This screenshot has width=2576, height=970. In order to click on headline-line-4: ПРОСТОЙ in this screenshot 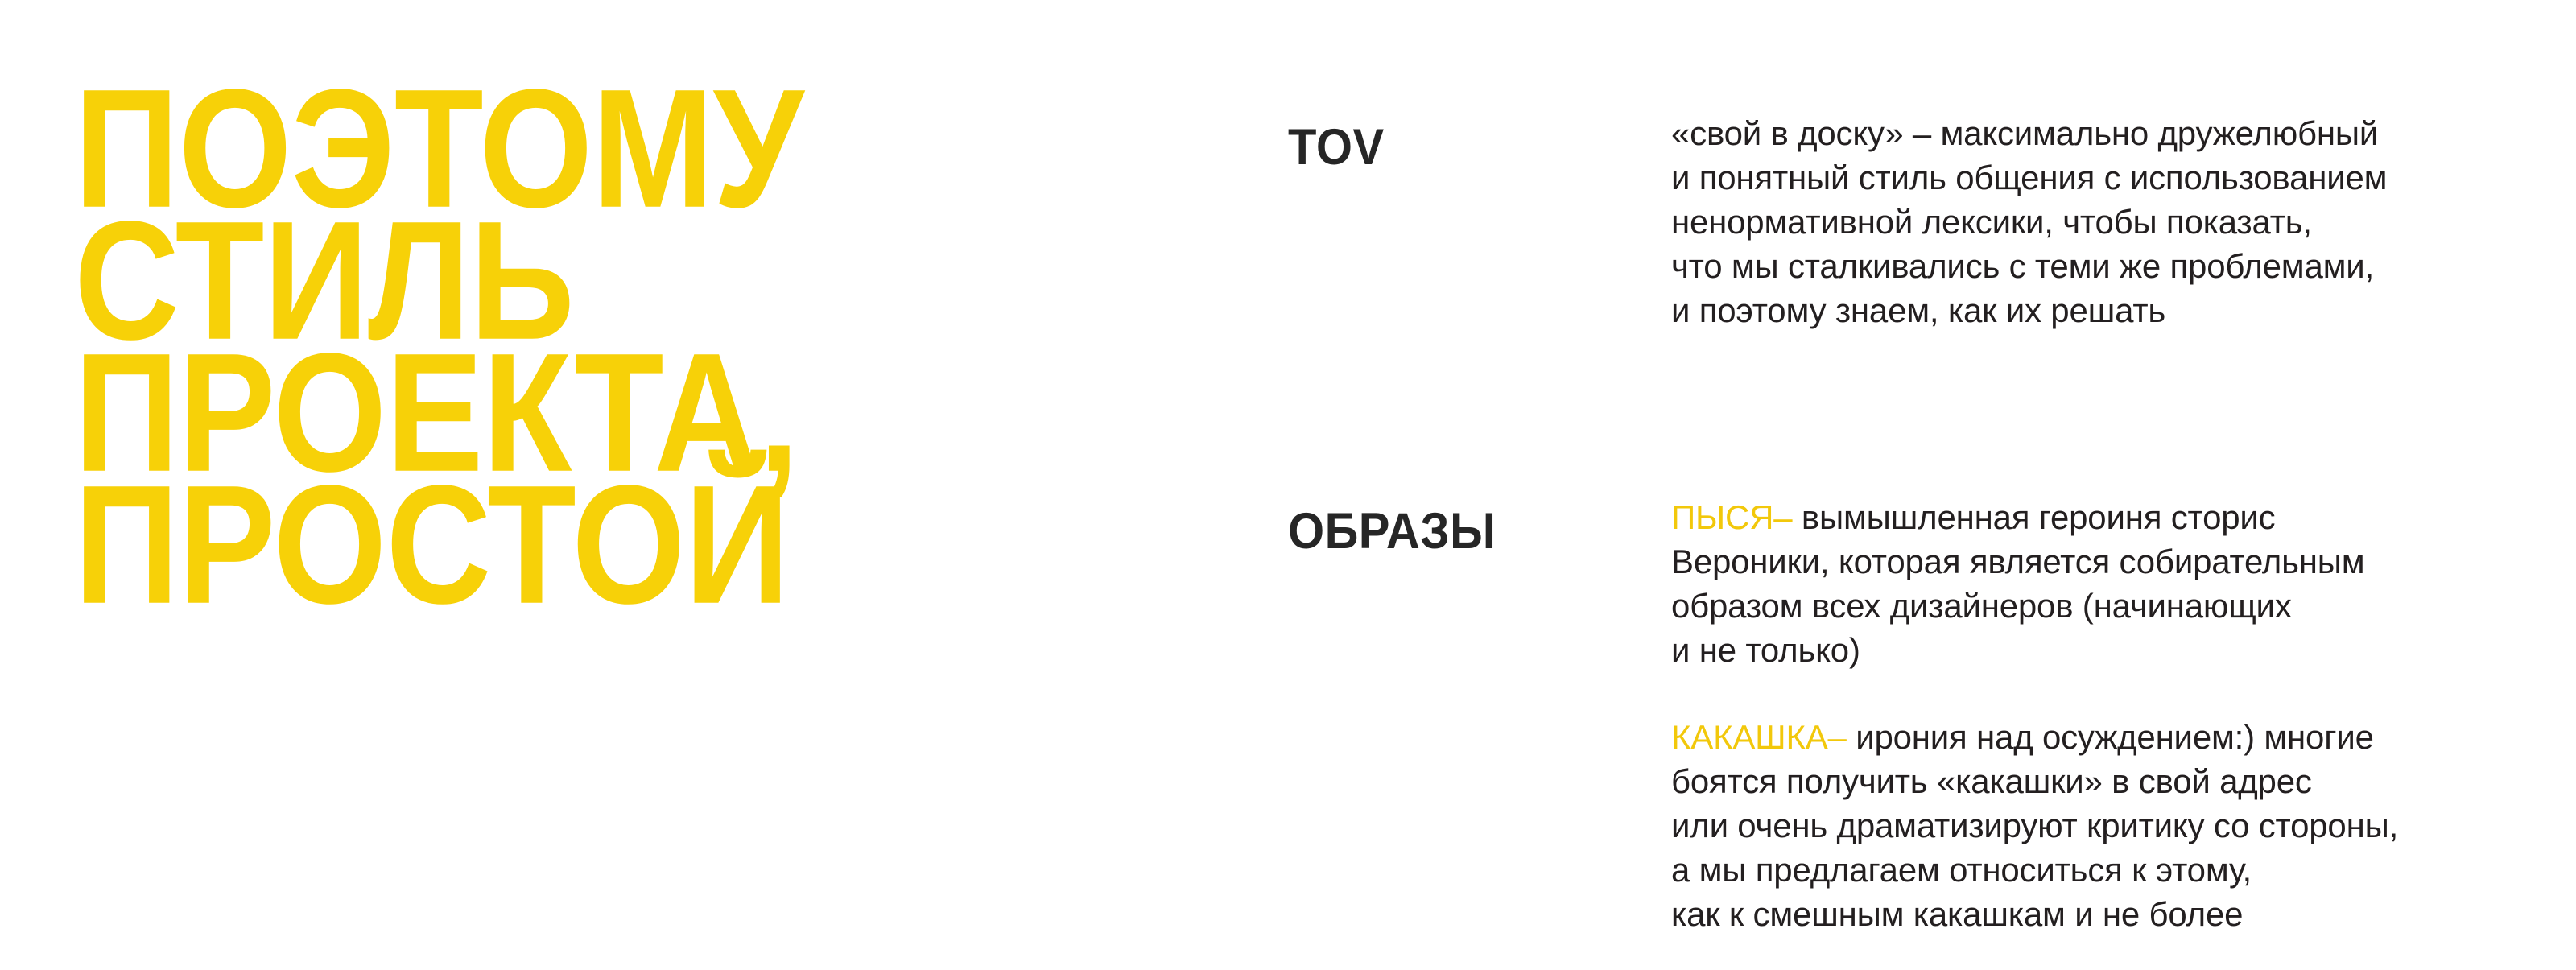, I will do `click(432, 544)`.